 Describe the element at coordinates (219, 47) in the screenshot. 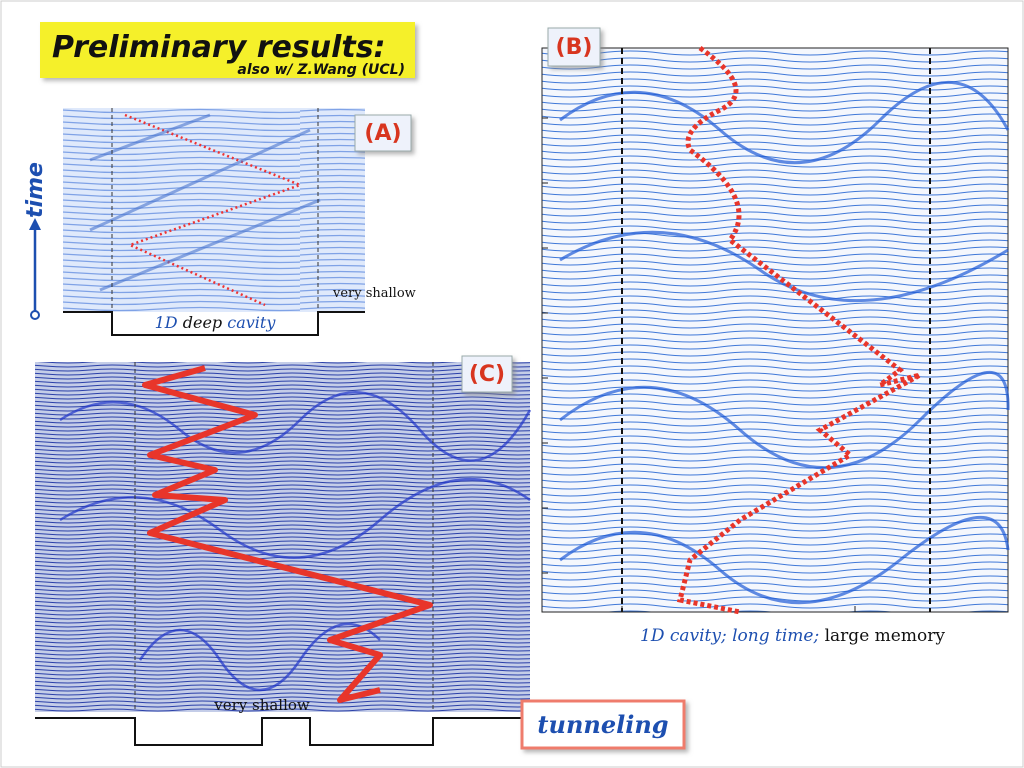

I see `title: Preliminary results:` at that location.